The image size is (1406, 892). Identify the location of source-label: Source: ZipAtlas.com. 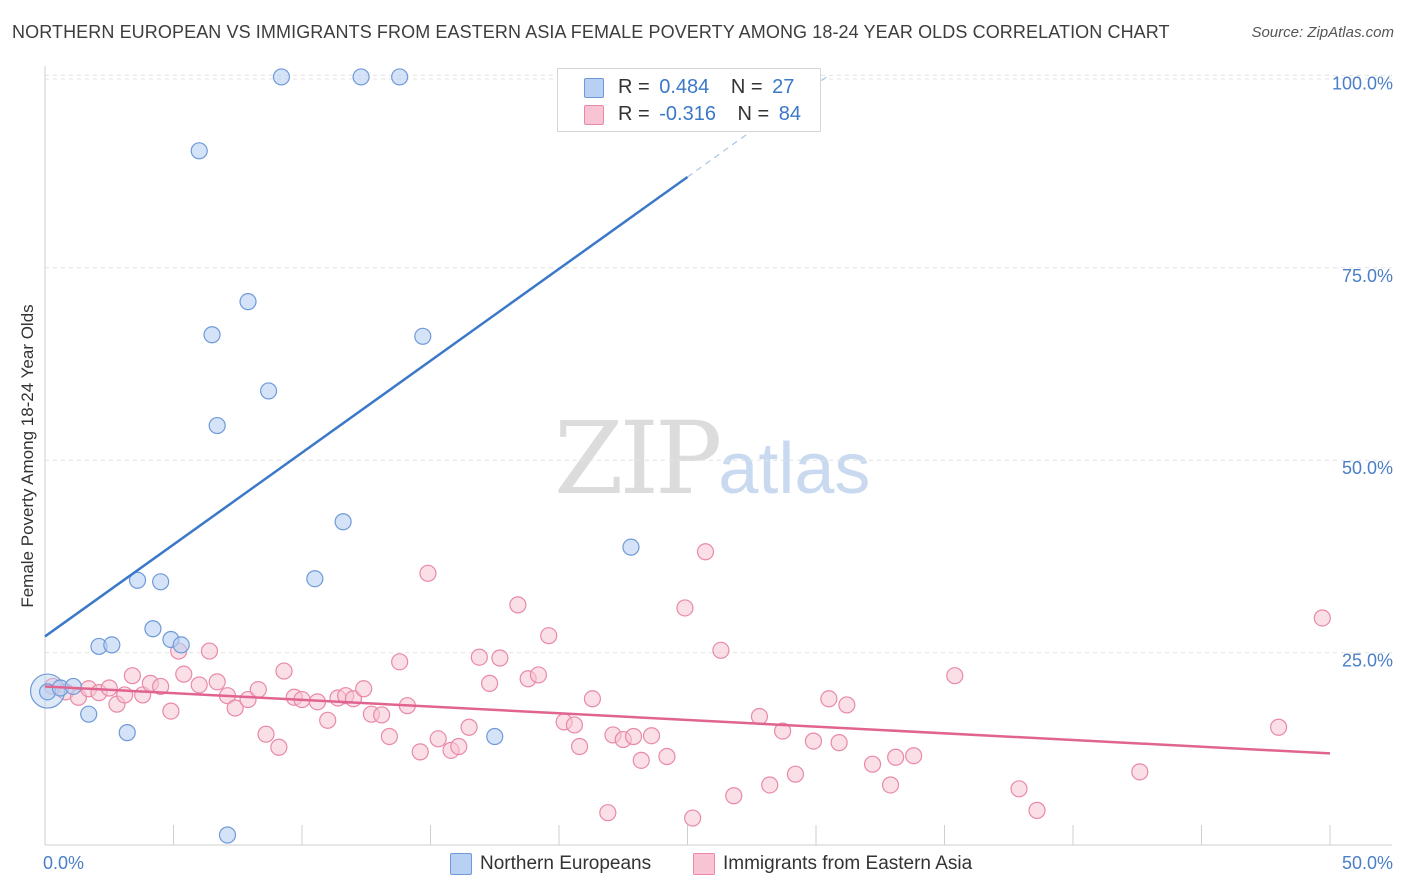
(1322, 32).